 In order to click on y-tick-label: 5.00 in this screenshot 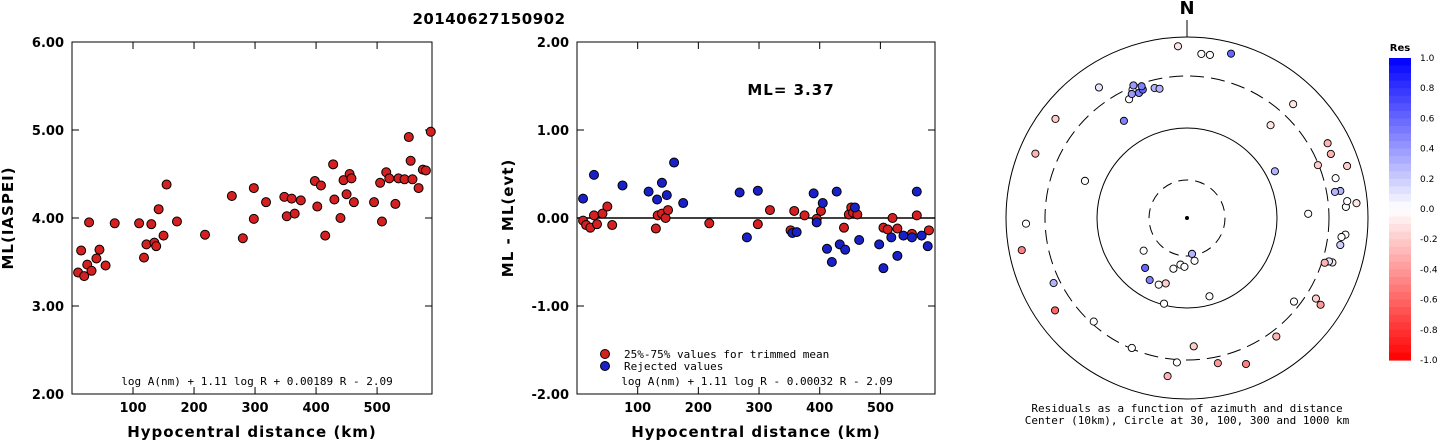, I will do `click(48, 131)`.